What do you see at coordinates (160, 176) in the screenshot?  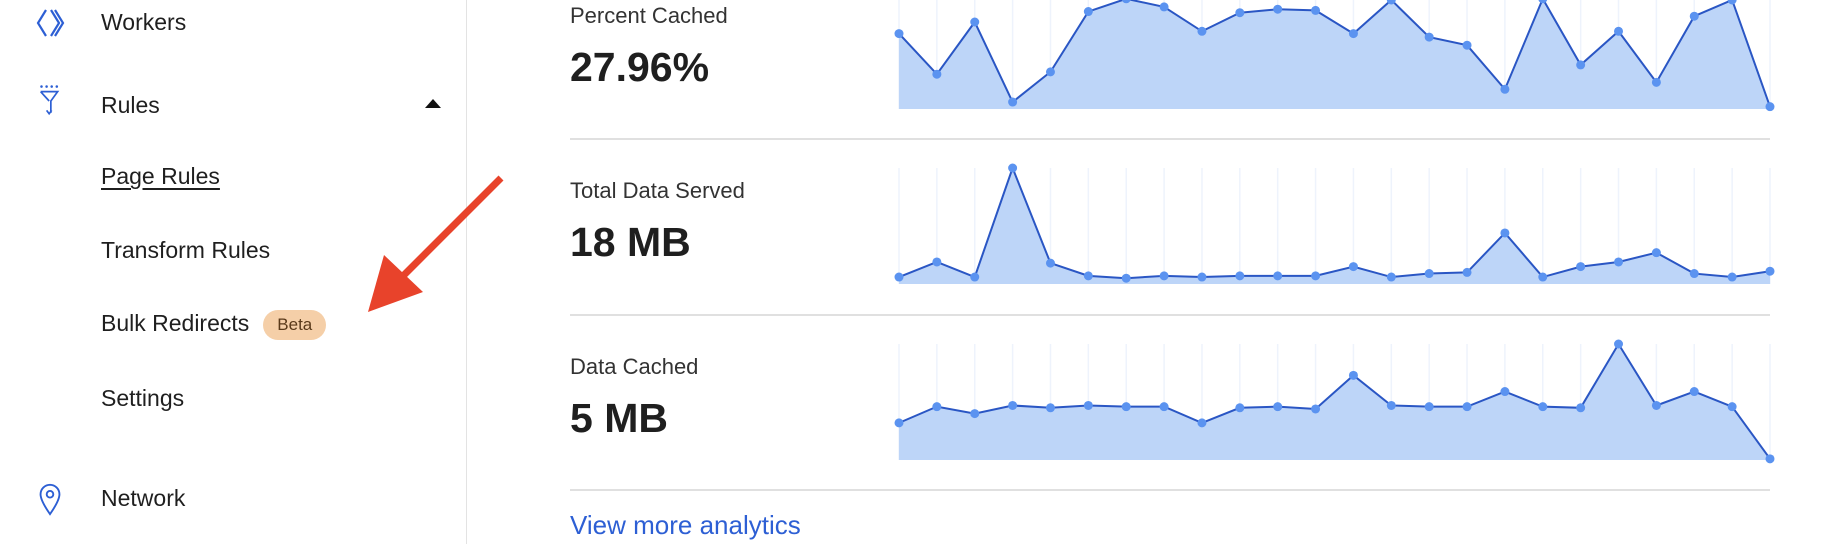 I see `sidebar-item-page-rules: Page Rules` at bounding box center [160, 176].